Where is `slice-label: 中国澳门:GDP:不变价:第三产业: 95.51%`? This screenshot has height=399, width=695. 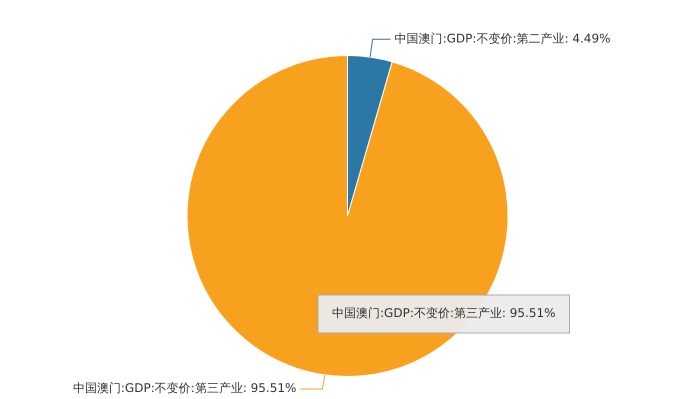
slice-label: 中国澳门:GDP:不变价:第三产业: 95.51% is located at coordinates (184, 388).